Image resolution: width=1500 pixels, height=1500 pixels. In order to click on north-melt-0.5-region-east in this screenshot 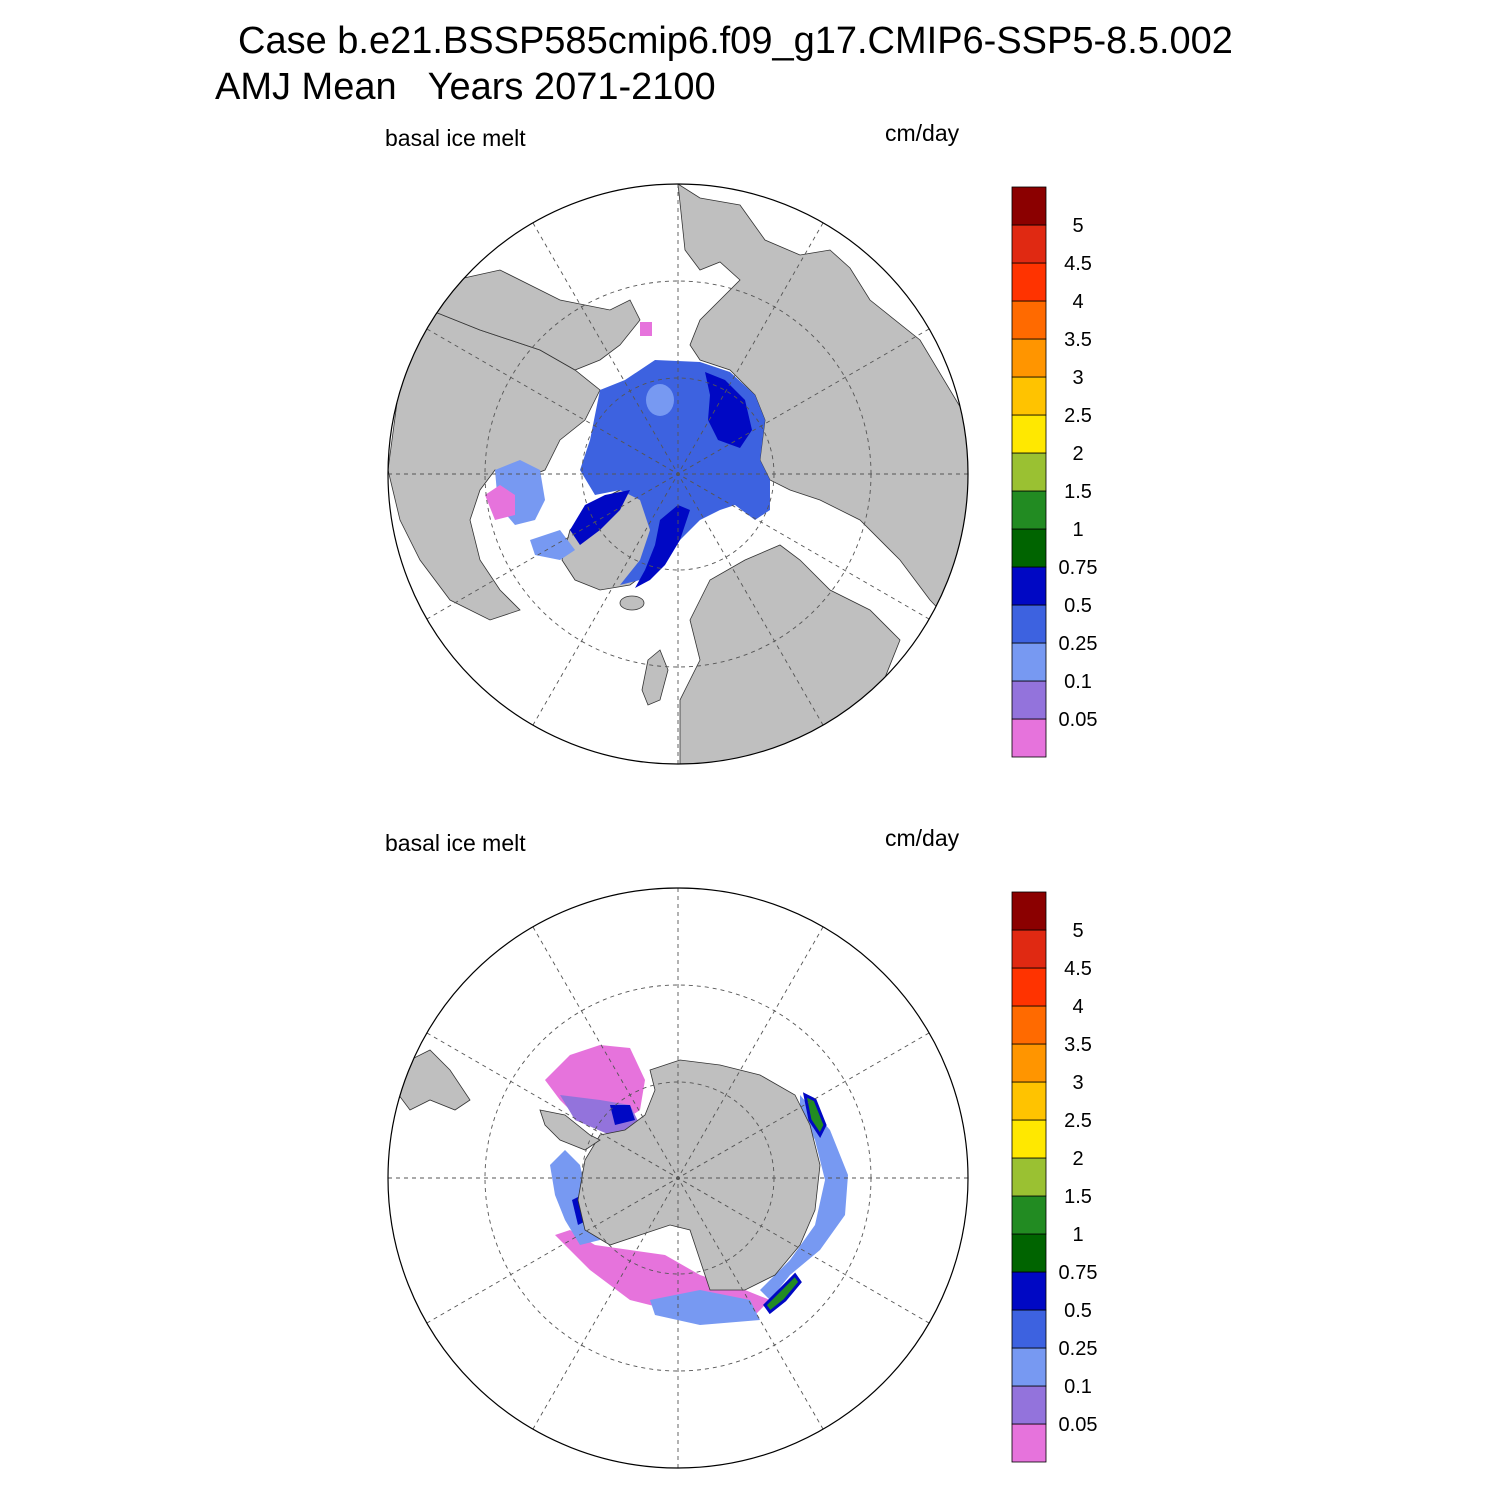, I will do `click(728, 410)`.